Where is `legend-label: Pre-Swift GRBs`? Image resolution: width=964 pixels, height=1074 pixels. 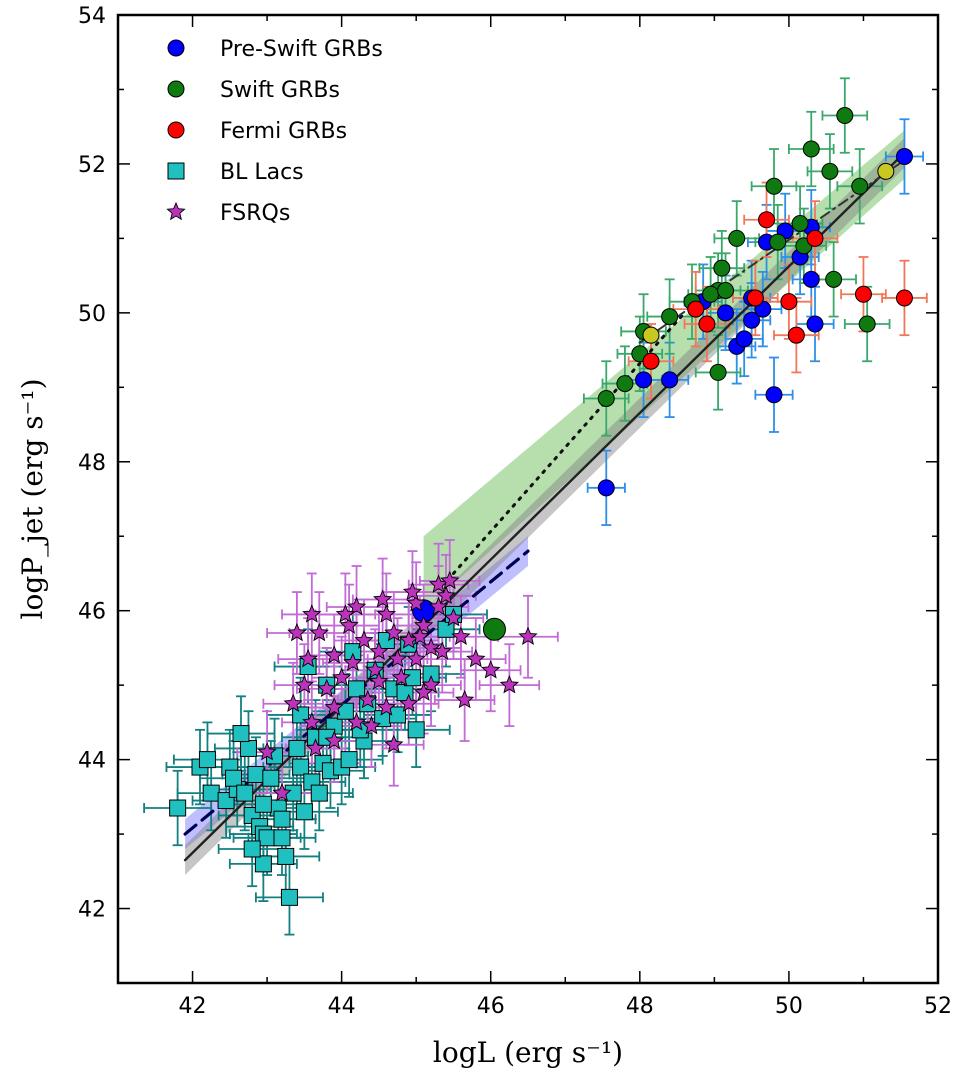
legend-label: Pre-Swift GRBs is located at coordinates (301, 49).